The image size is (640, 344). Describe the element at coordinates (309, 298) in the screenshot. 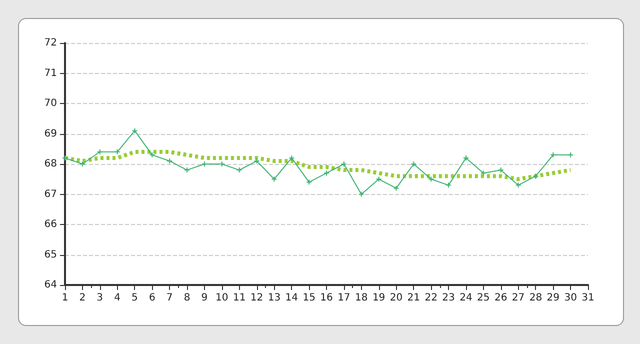

I see `x-tick-label: 15` at that location.